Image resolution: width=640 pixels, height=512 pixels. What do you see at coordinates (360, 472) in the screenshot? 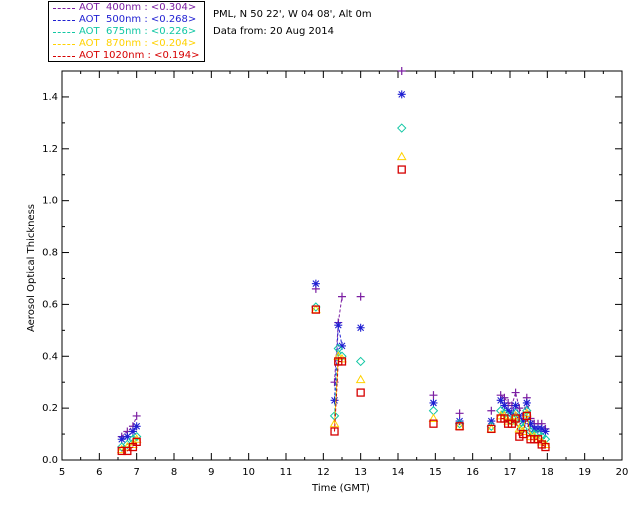
I see `x-tick-label: 13` at bounding box center [360, 472].